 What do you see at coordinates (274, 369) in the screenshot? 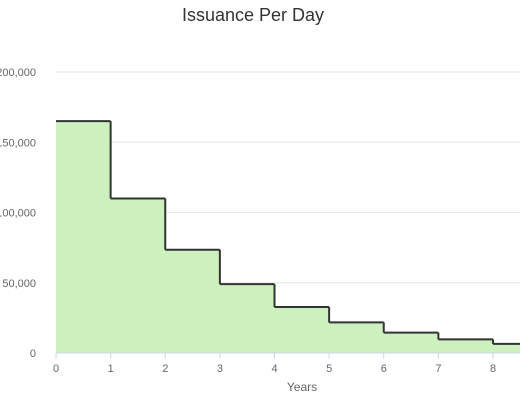
I see `x-tick-label: 4` at bounding box center [274, 369].